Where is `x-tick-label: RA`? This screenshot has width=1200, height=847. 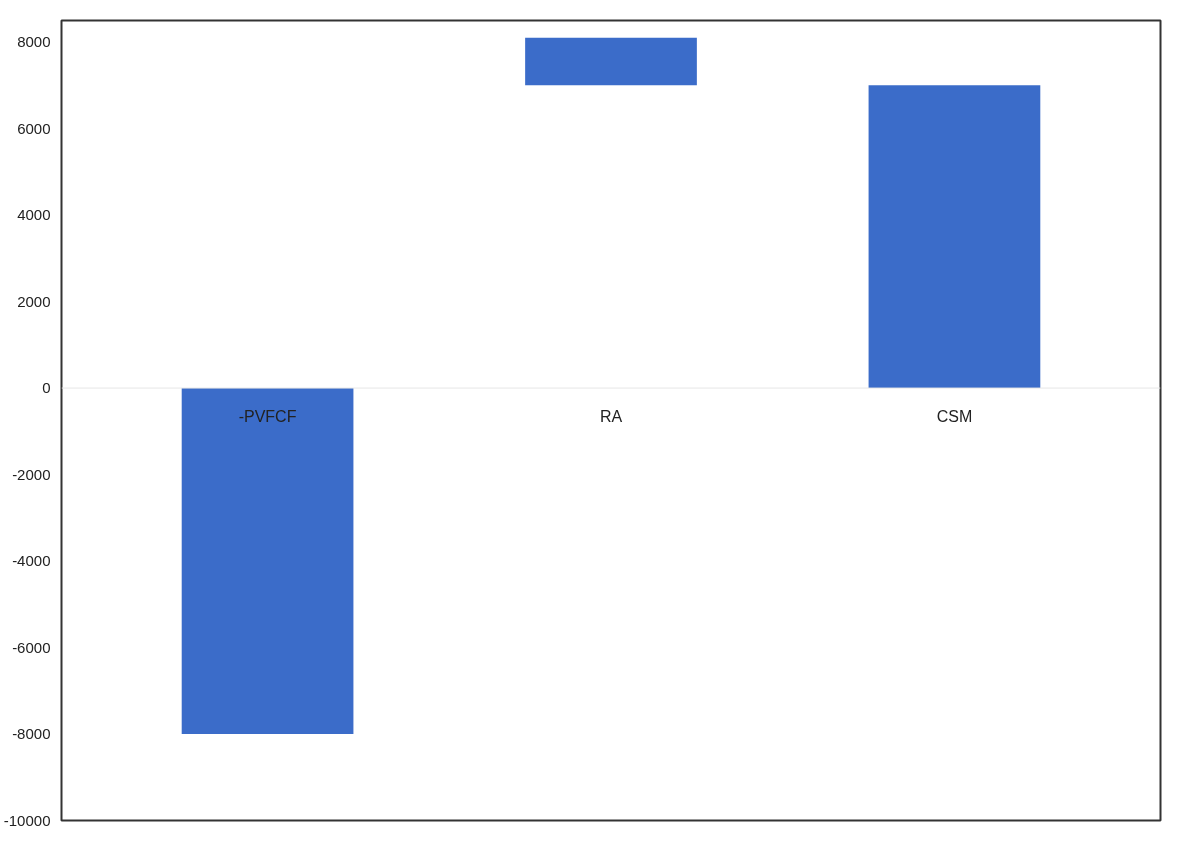
x-tick-label: RA is located at coordinates (611, 417).